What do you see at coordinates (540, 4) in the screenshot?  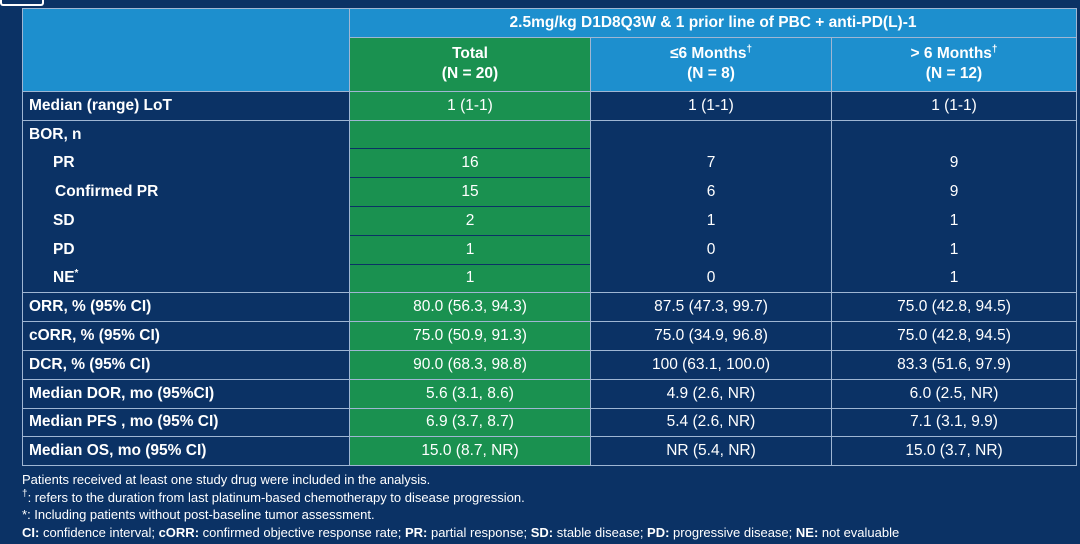 I see `top-bar` at bounding box center [540, 4].